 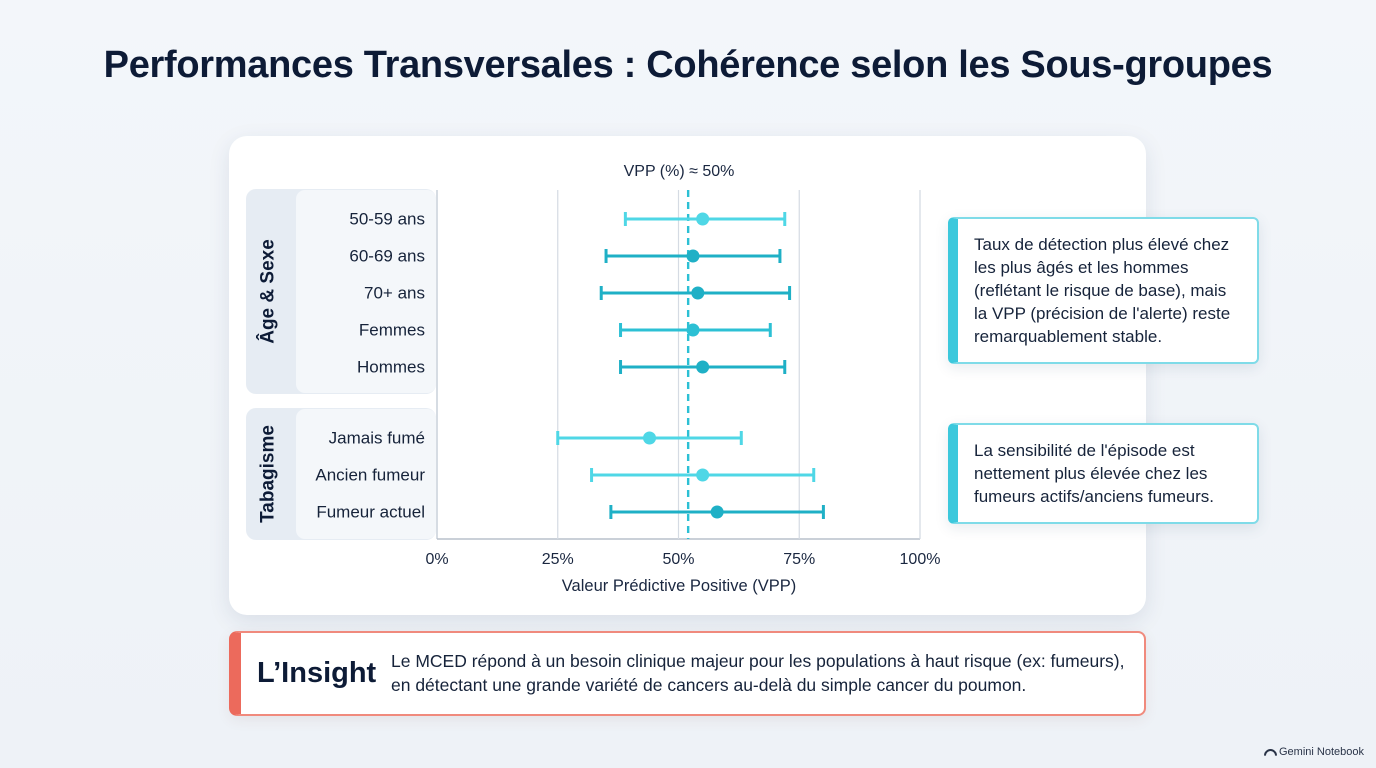 What do you see at coordinates (370, 475) in the screenshot?
I see `row-label: Ancien fumeur` at bounding box center [370, 475].